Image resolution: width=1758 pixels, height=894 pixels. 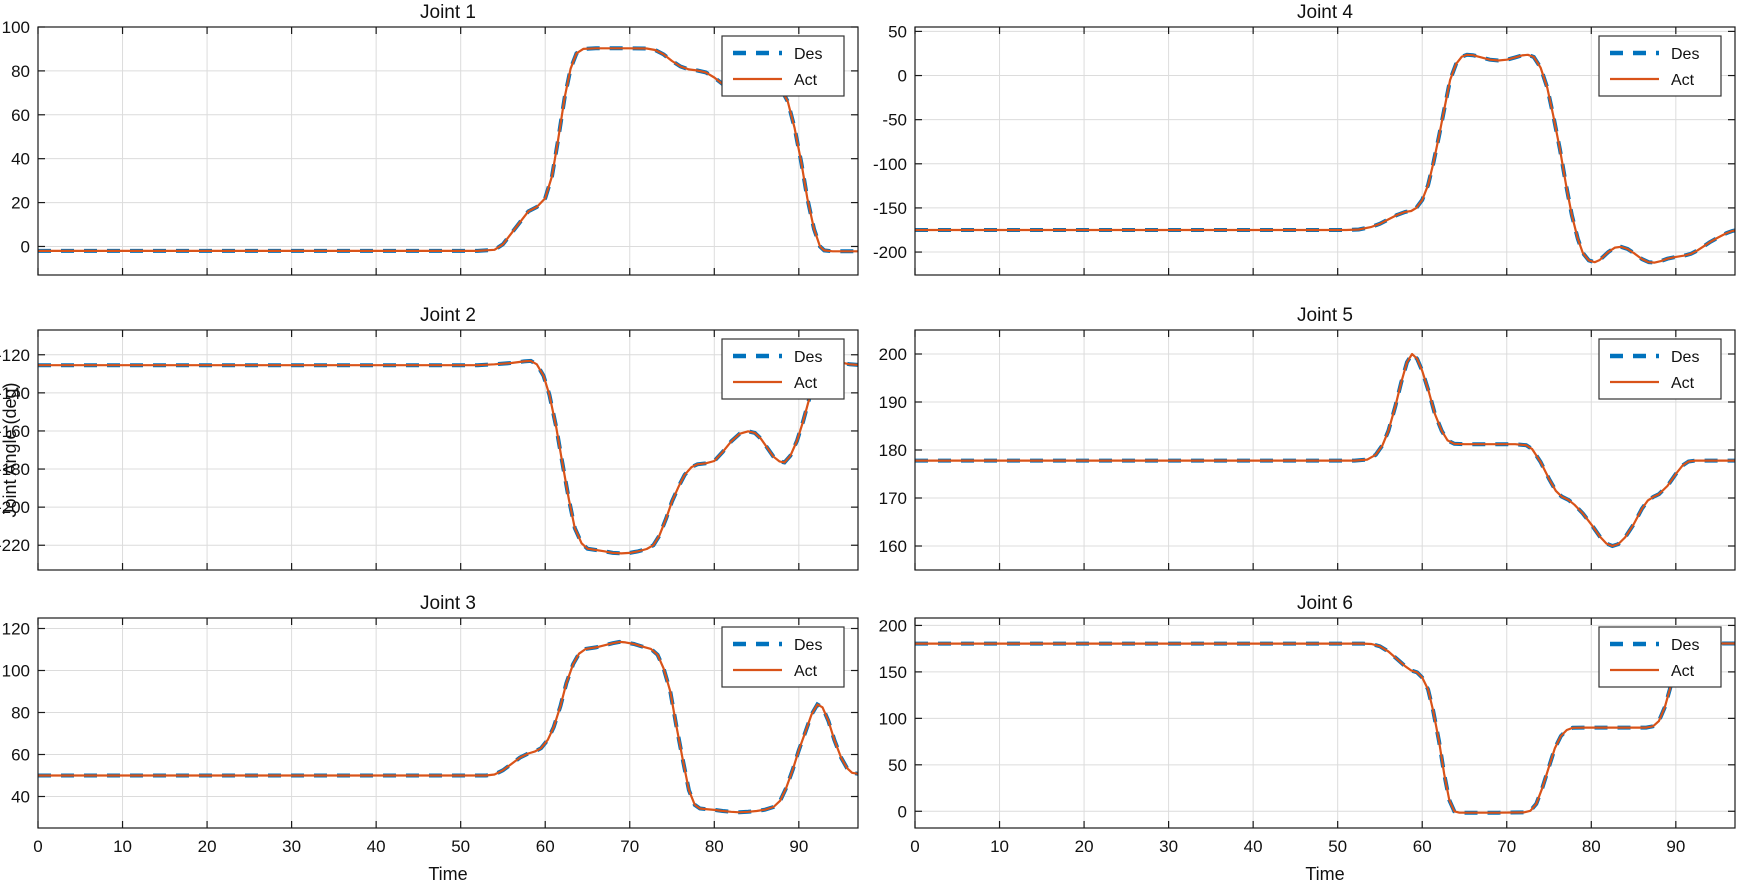 I want to click on y-tick-label: 20, so click(x=20, y=203).